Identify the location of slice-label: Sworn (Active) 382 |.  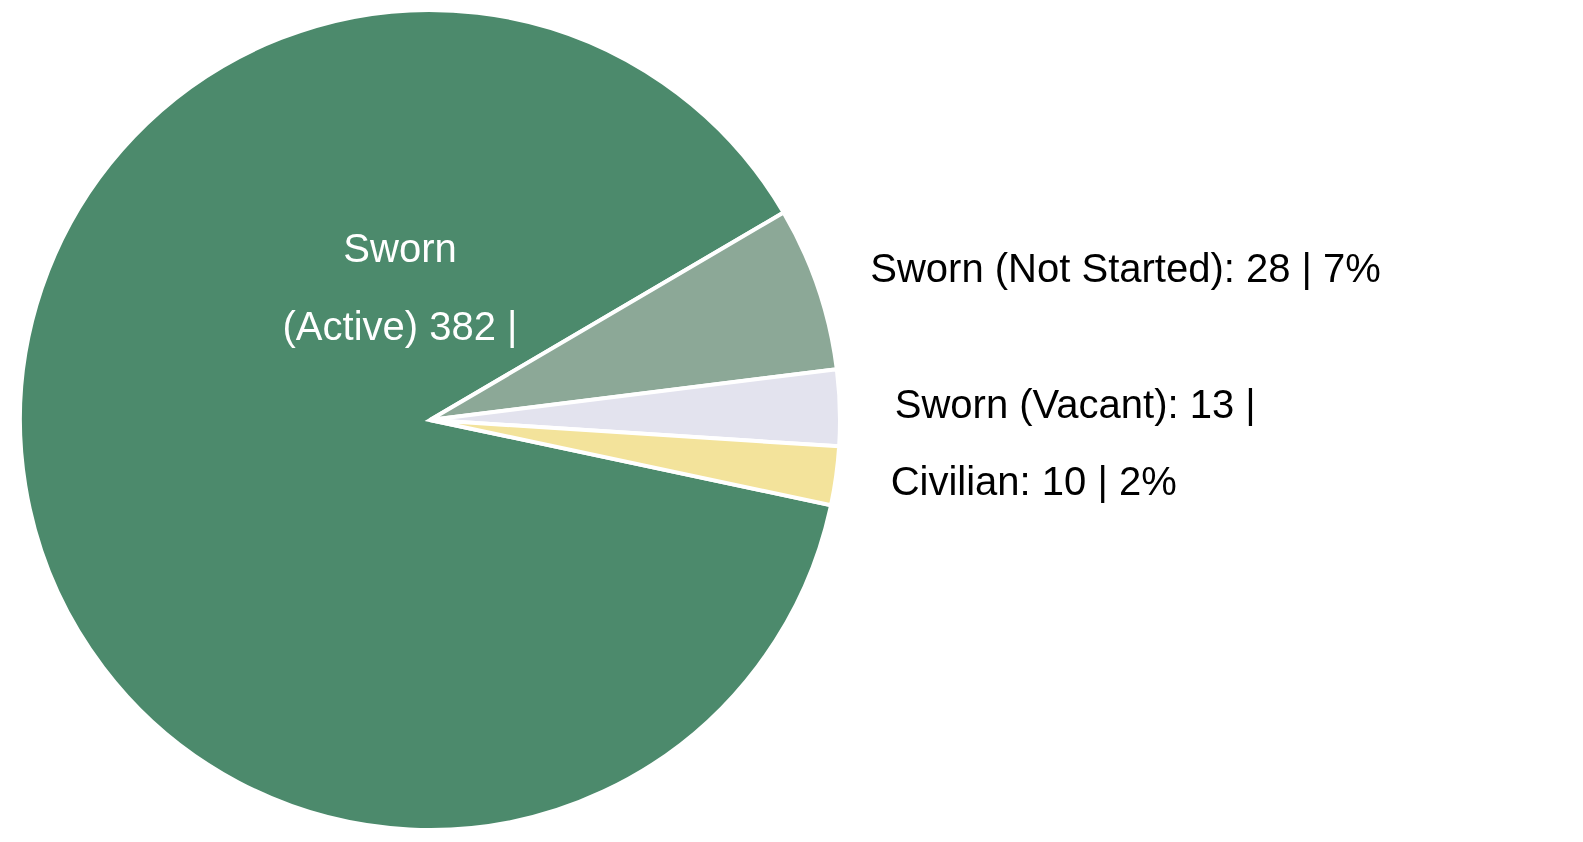
(400, 287).